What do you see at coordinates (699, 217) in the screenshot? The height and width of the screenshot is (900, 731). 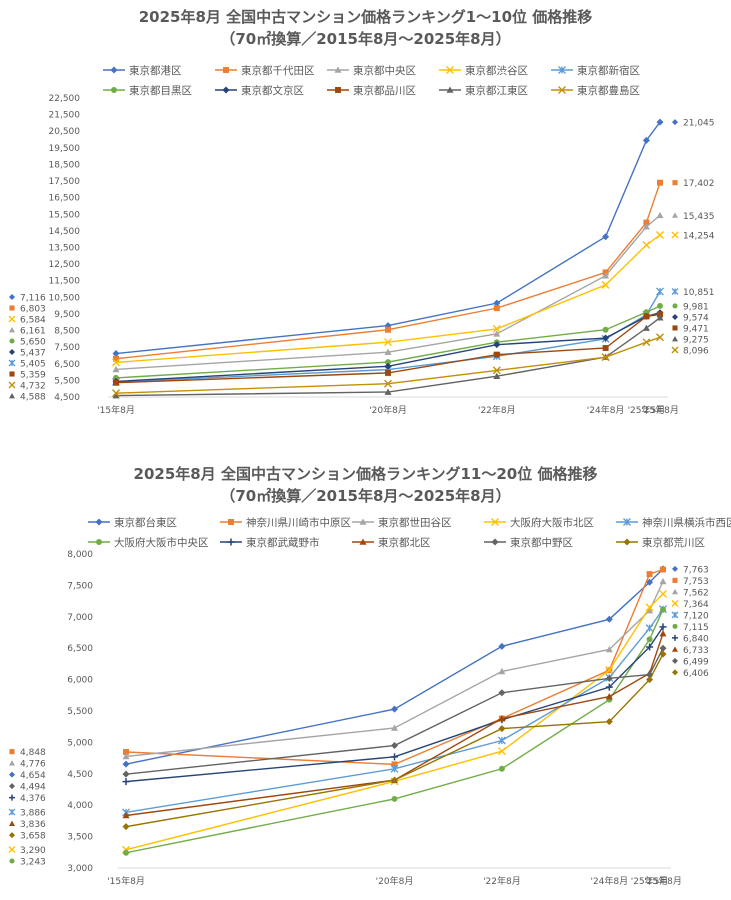 I see `end-value-label: 15,435` at bounding box center [699, 217].